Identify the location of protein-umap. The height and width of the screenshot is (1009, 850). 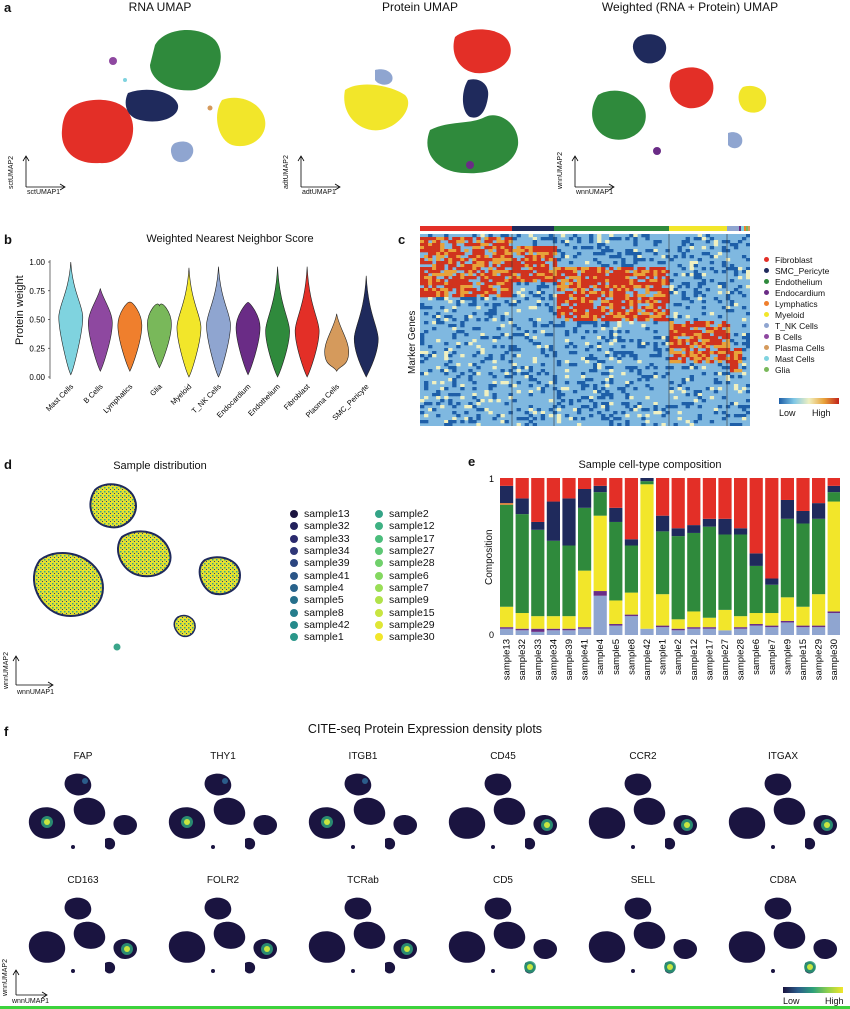
(408, 110).